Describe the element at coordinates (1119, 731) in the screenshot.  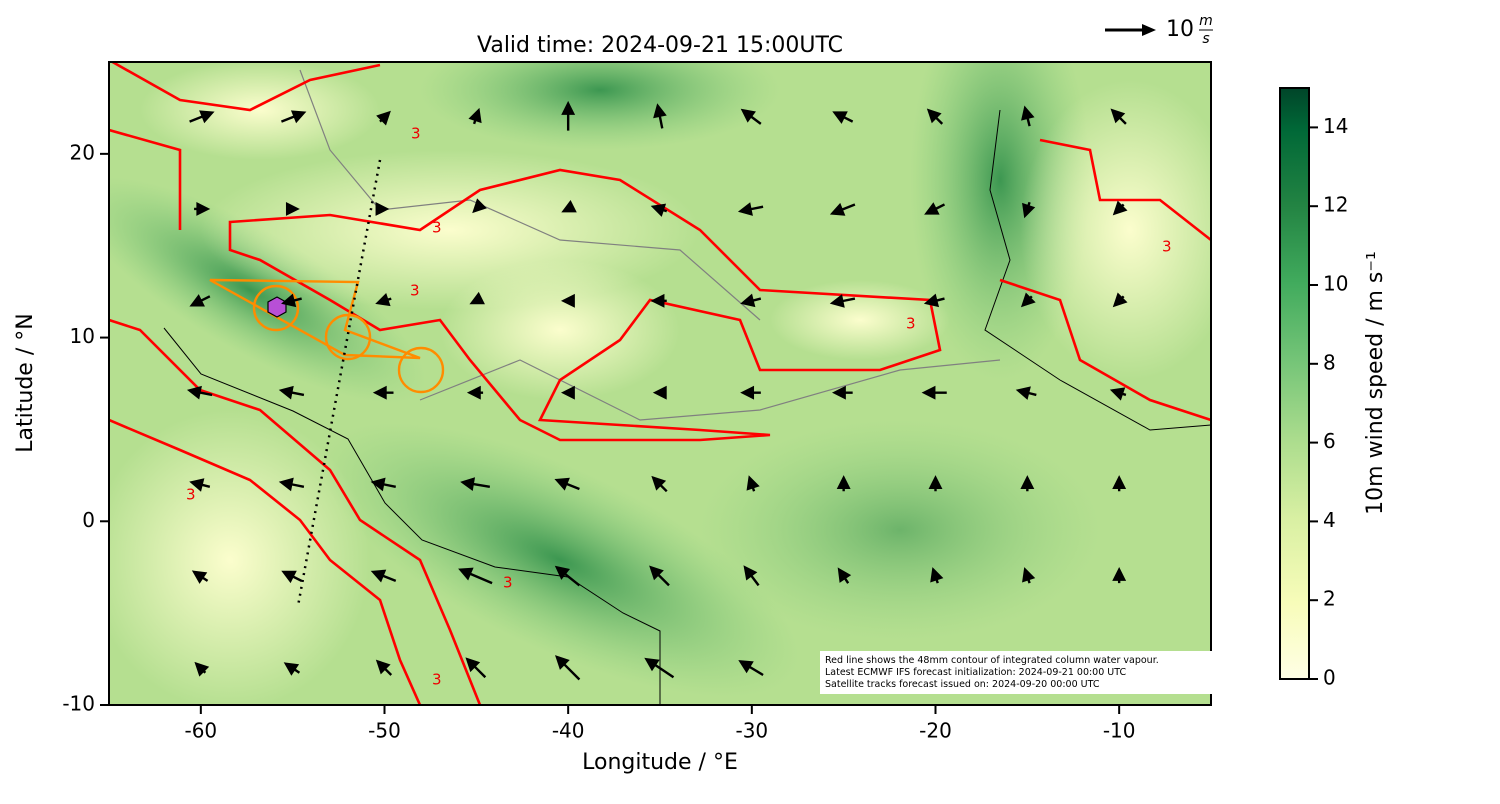
I see `x-tick-label: -10` at that location.